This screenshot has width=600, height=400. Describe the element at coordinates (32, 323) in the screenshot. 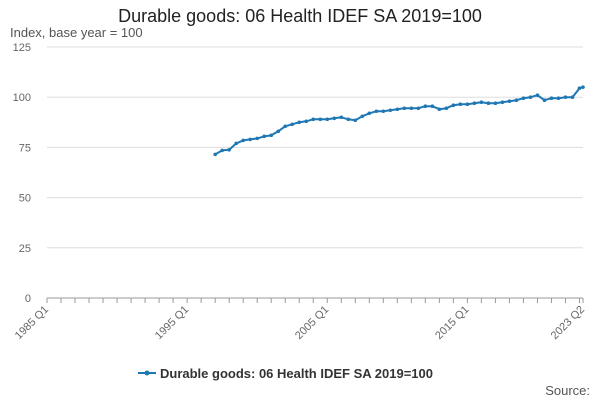

I see `x-tick-label: 1985 Q1` at that location.